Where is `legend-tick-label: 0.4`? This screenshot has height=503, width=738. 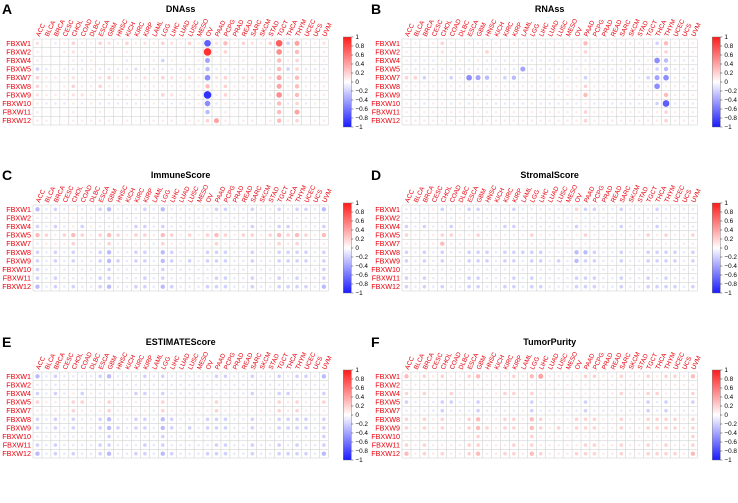 legend-tick-label: 0.4 is located at coordinates (359, 64).